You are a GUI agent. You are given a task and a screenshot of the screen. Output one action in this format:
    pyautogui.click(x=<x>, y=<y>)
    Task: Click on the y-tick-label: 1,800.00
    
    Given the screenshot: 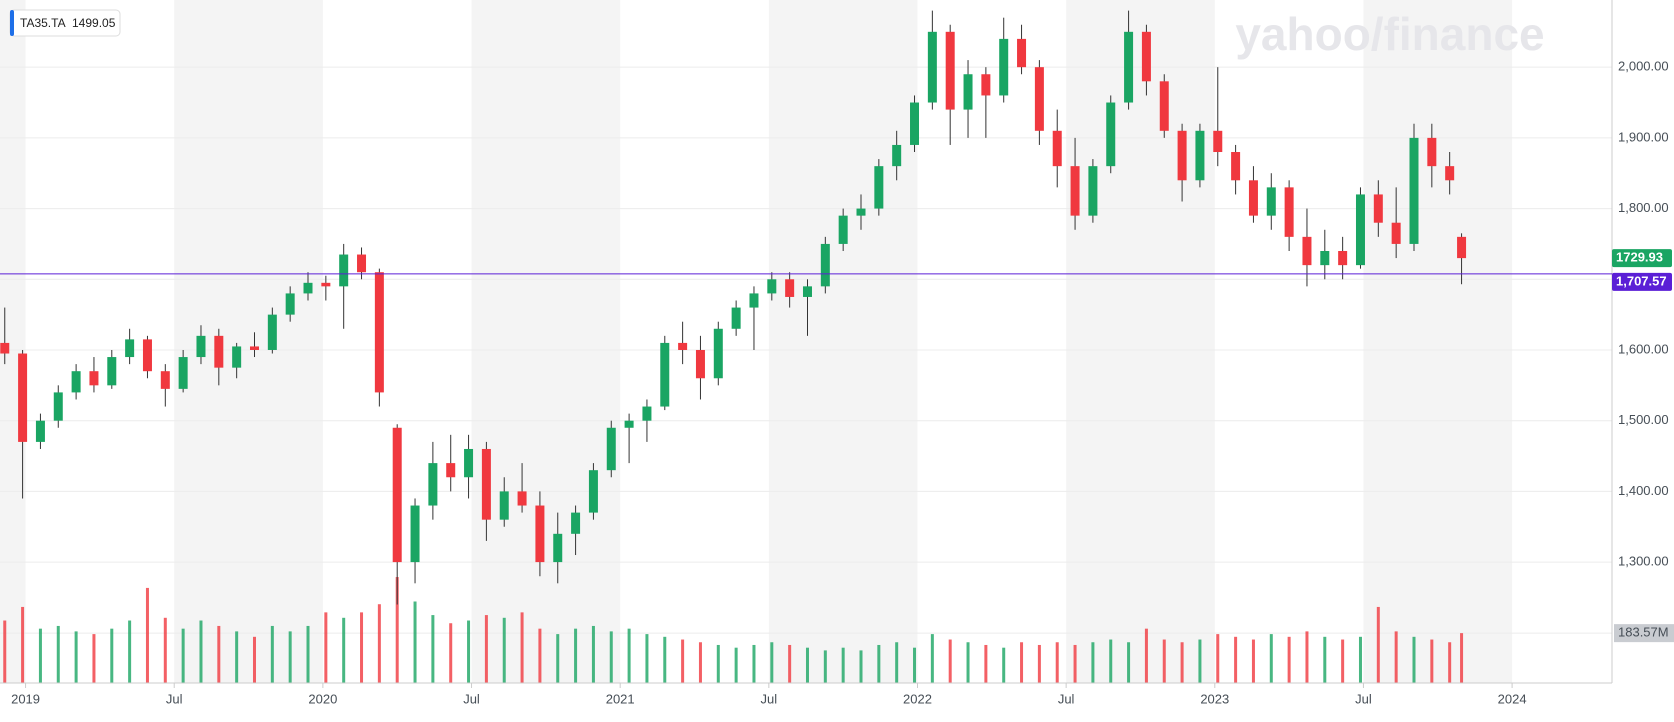 What is the action you would take?
    pyautogui.click(x=1643, y=207)
    